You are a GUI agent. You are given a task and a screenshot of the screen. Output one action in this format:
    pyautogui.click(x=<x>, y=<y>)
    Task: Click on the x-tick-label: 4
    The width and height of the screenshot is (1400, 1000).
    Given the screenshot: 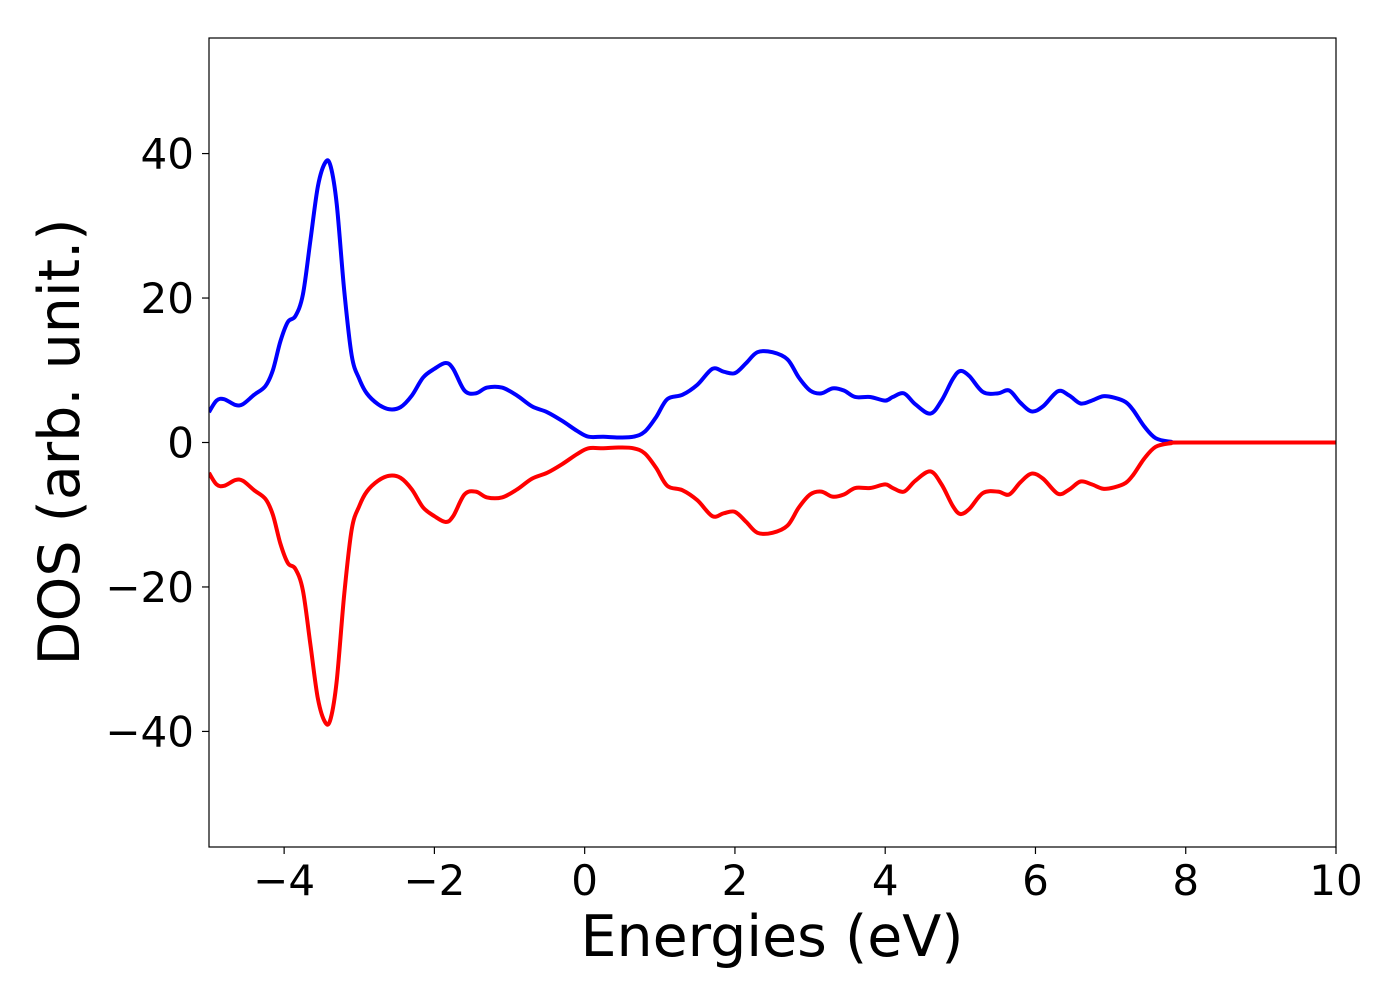 What is the action you would take?
    pyautogui.click(x=885, y=880)
    